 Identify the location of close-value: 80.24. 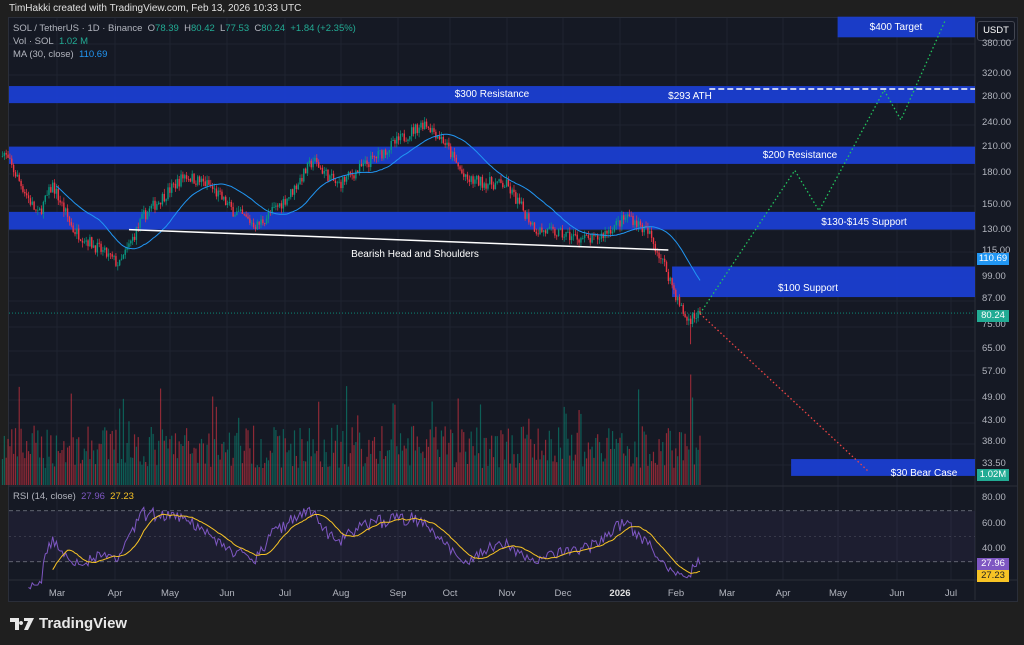
(273, 28).